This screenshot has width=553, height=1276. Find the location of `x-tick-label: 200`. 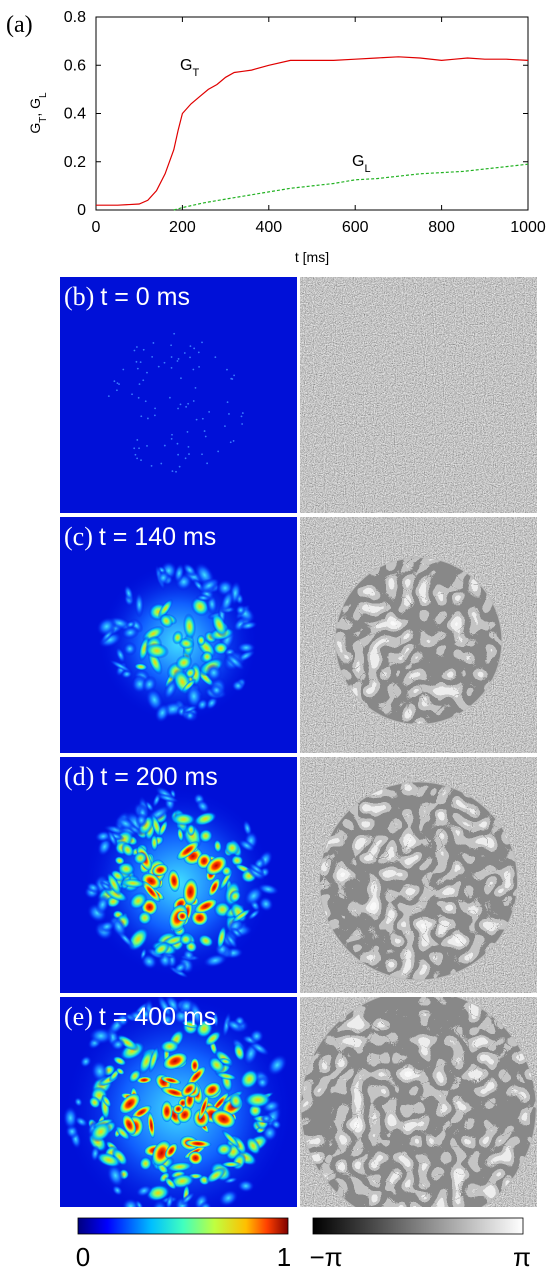

x-tick-label: 200 is located at coordinates (182, 227).